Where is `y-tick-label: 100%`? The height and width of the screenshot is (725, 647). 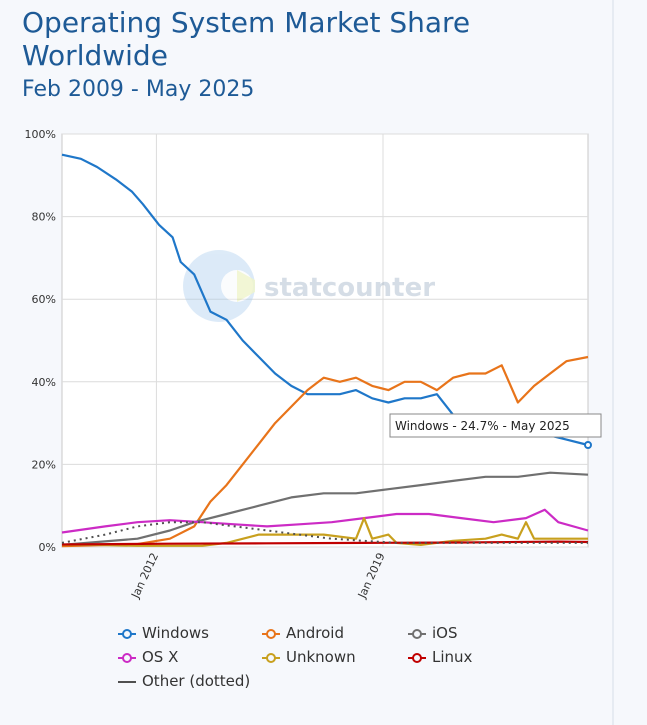
y-tick-label: 100% is located at coordinates (40, 134).